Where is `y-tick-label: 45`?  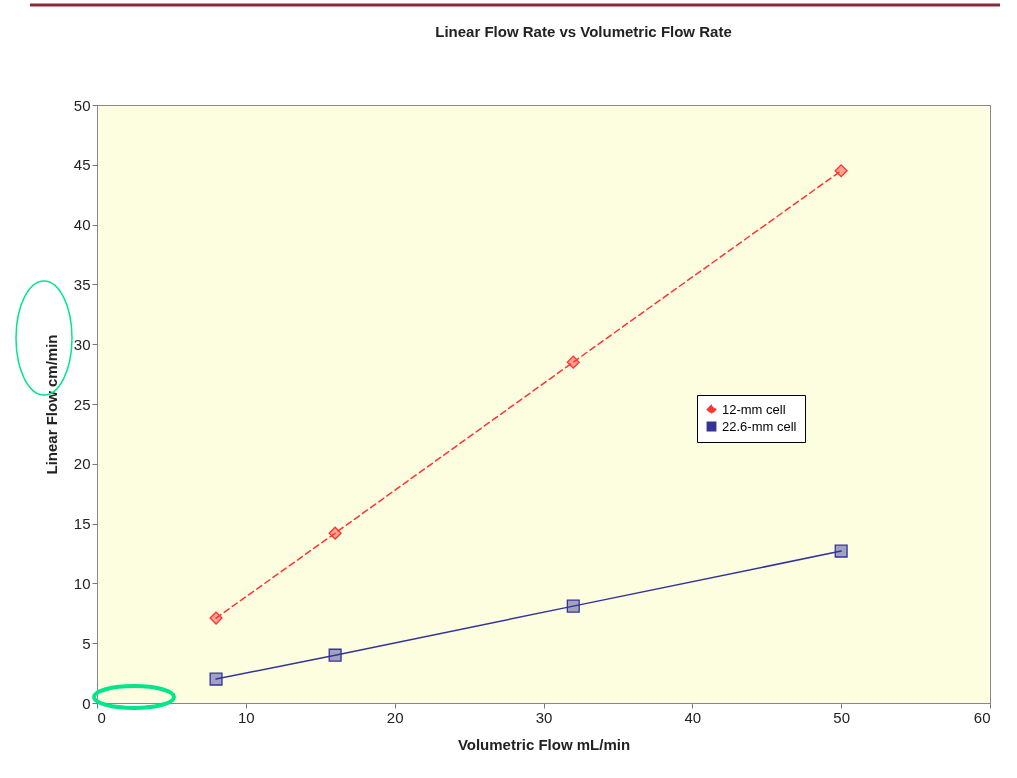 y-tick-label: 45 is located at coordinates (82, 165).